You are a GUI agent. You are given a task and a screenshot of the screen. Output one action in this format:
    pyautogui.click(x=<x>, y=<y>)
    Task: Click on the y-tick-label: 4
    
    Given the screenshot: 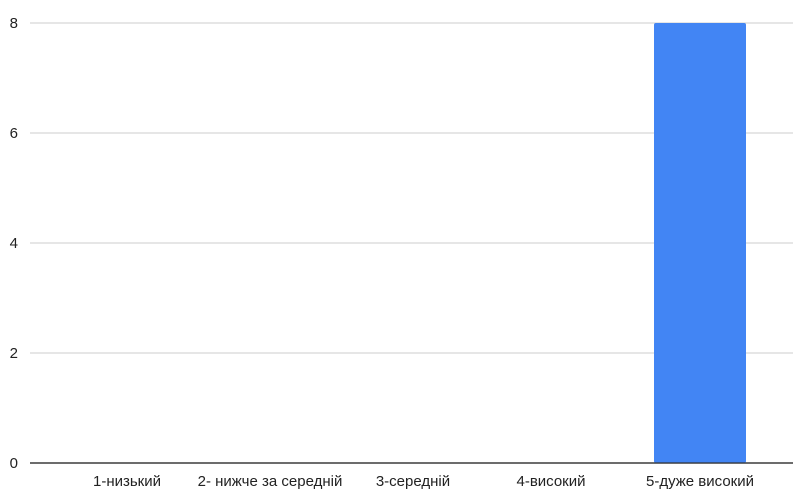 What is the action you would take?
    pyautogui.click(x=14, y=243)
    